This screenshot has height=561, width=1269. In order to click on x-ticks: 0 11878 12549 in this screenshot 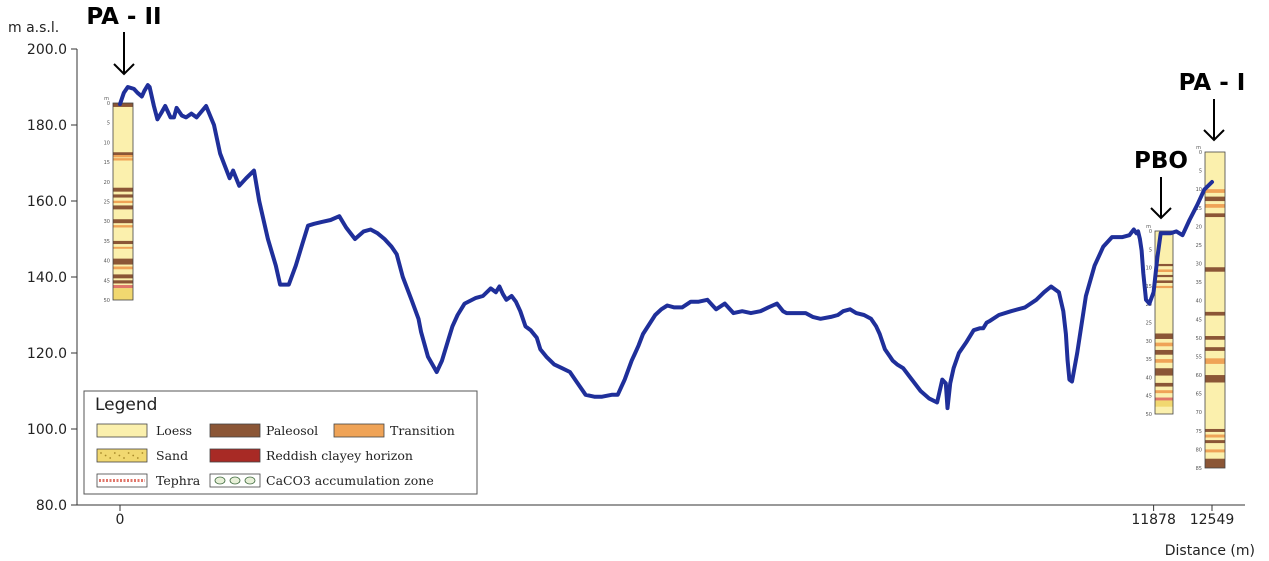, I will do `click(675, 516)`.